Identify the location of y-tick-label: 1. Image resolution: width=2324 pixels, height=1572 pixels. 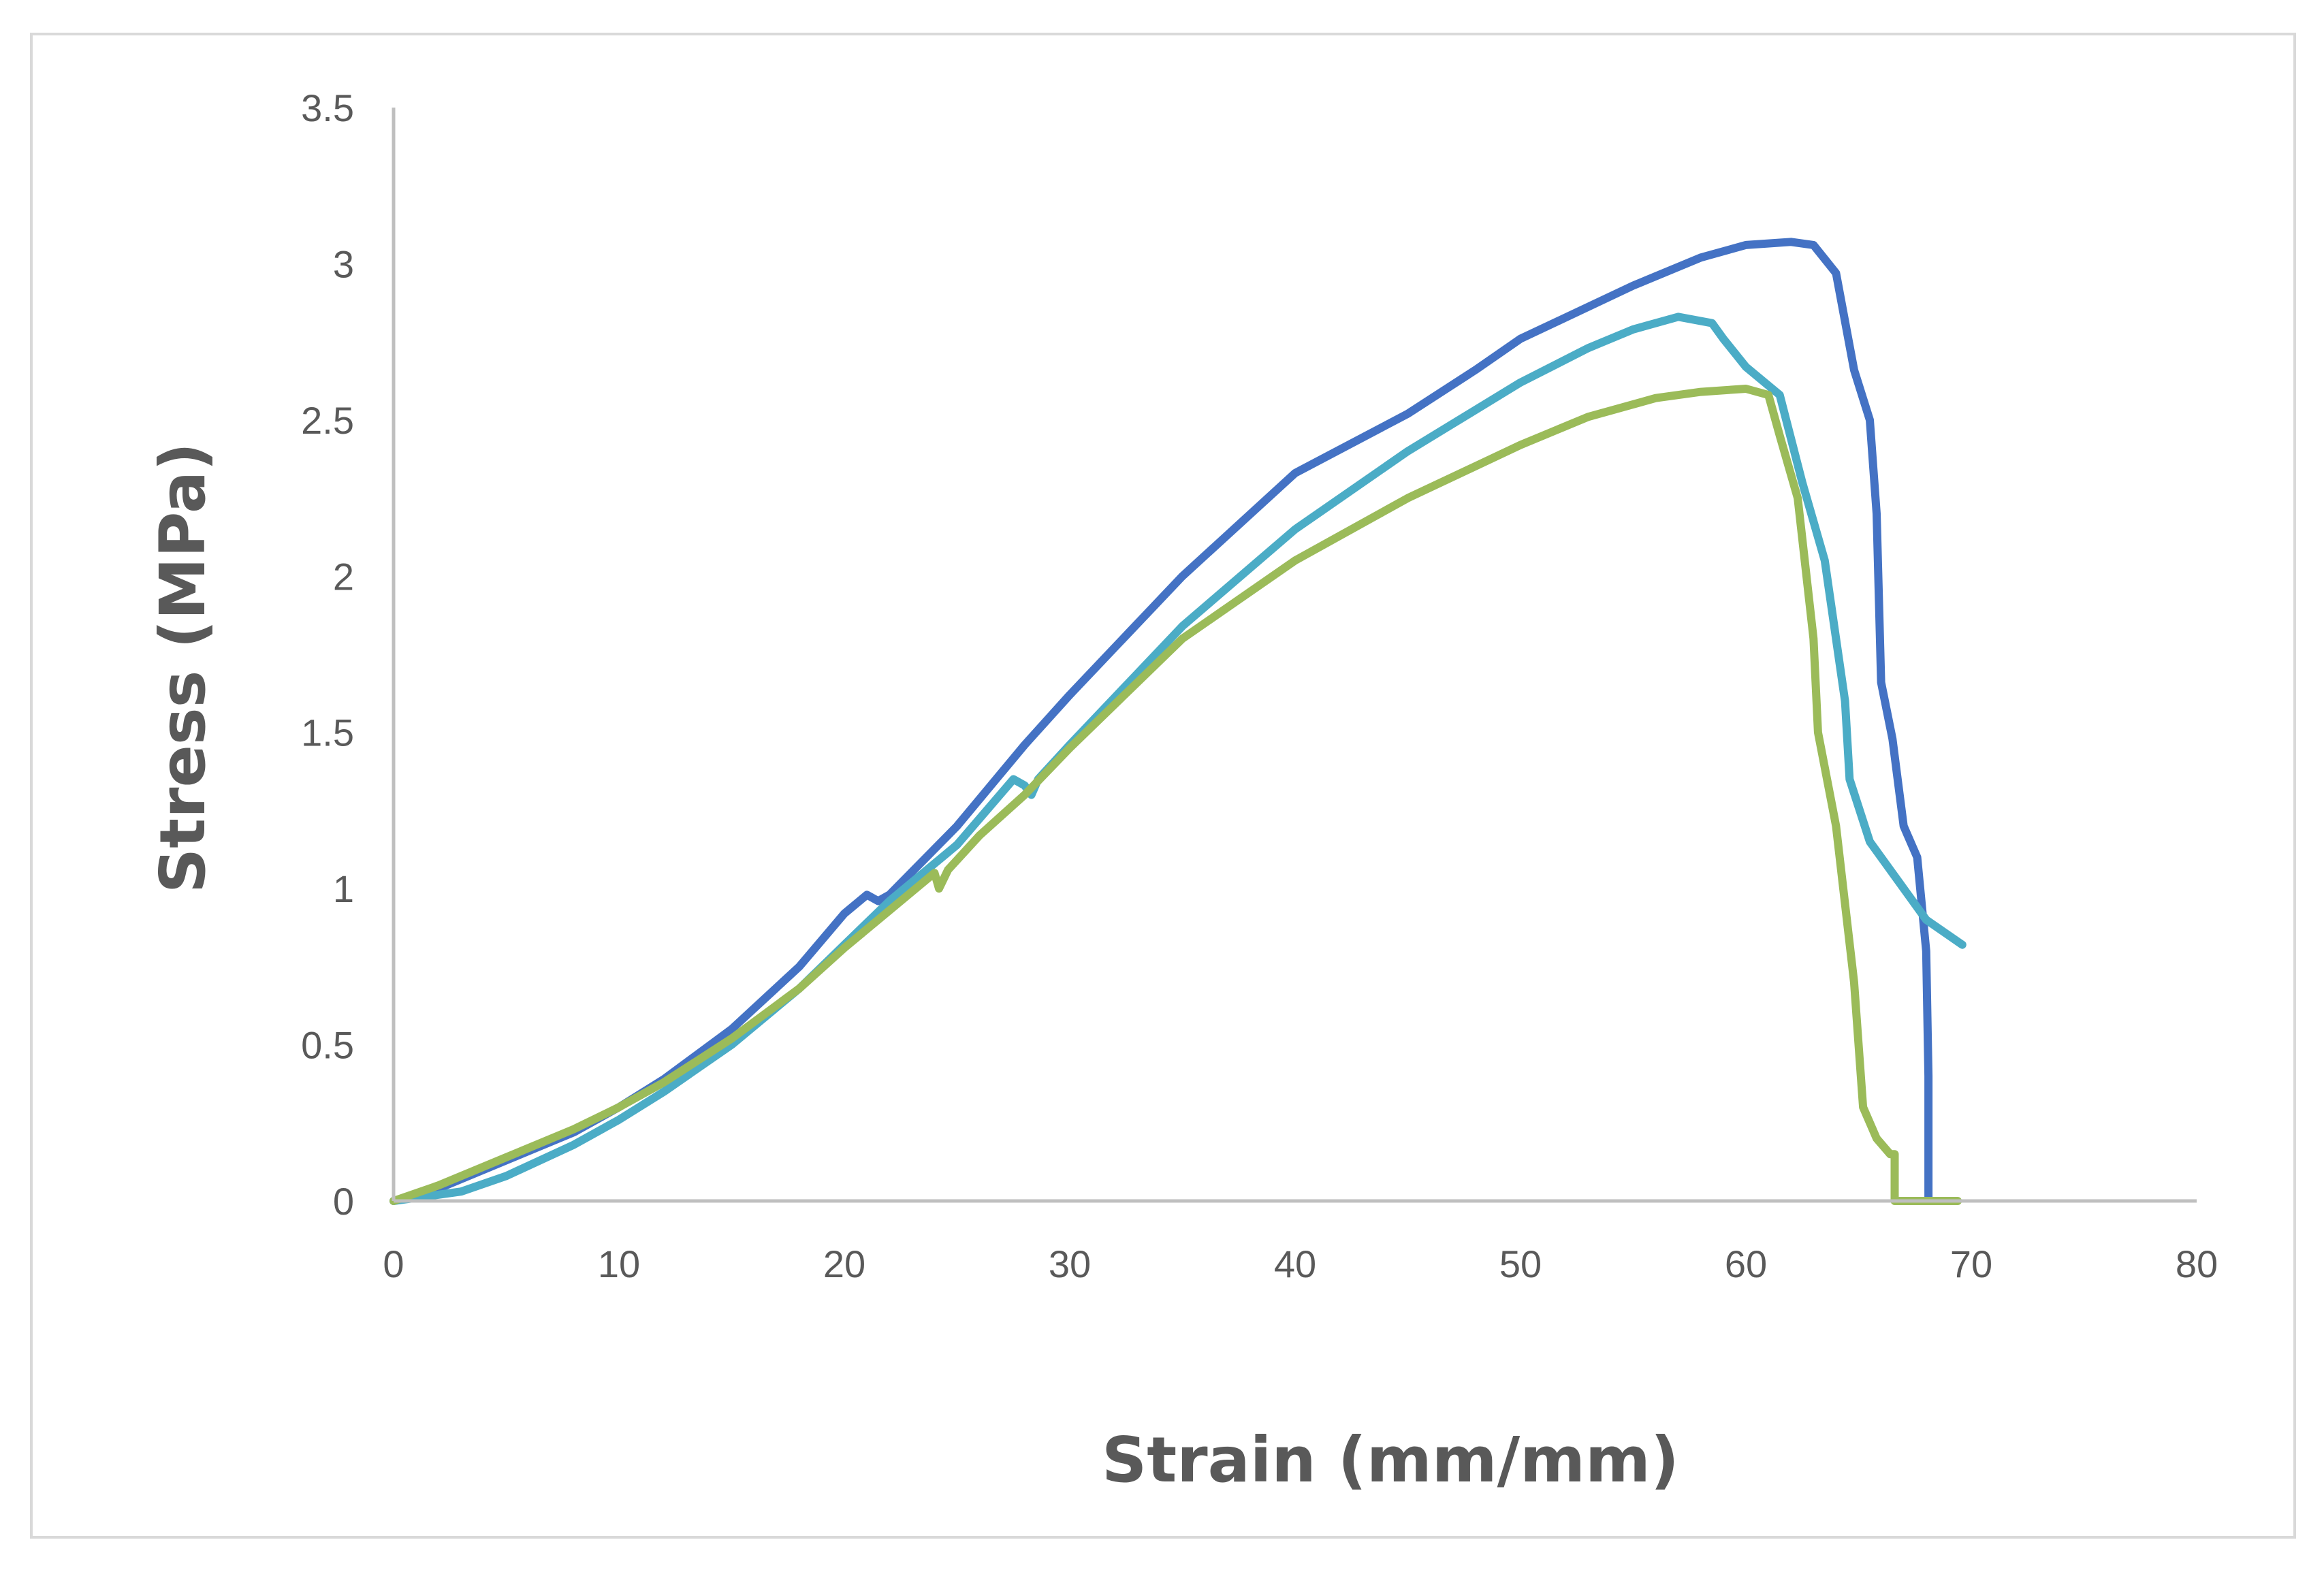
(343, 888).